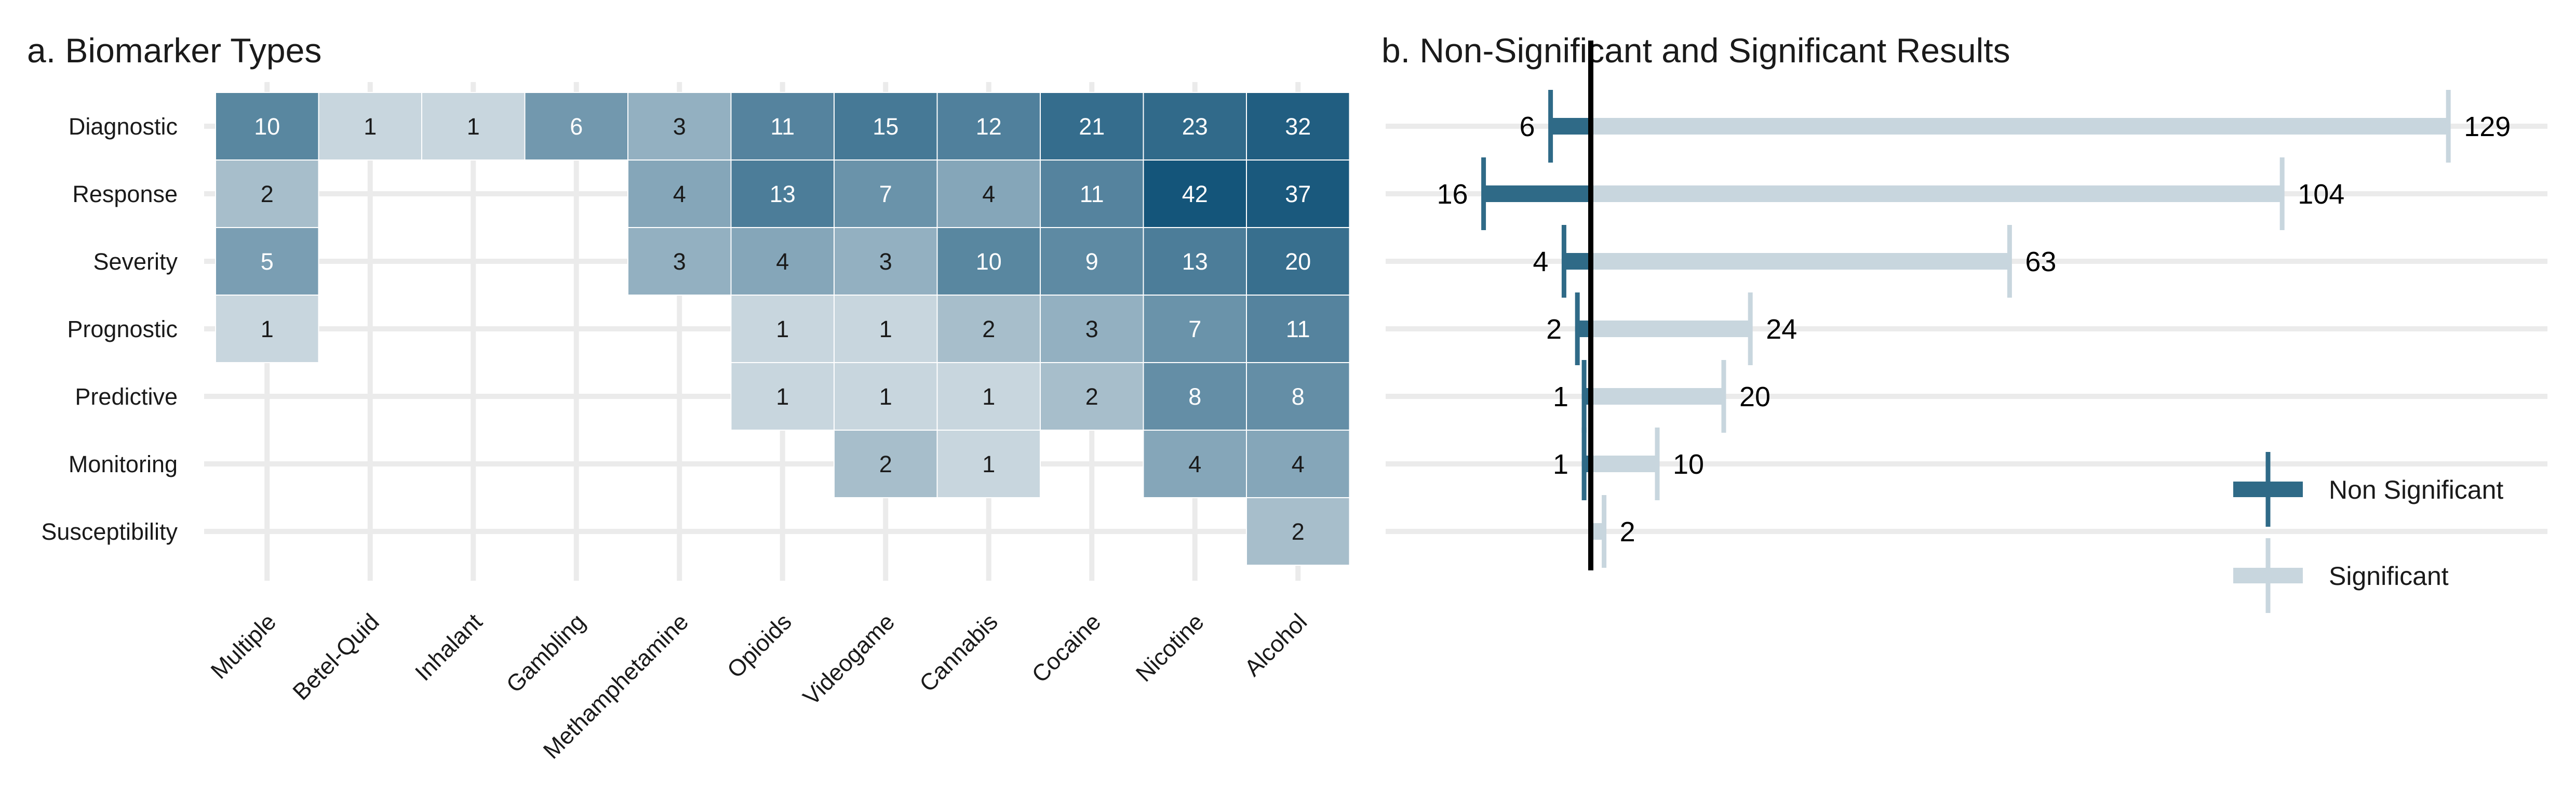 This screenshot has width=2576, height=787. Describe the element at coordinates (1626, 464) in the screenshot. I see `significant-bar-monitoring` at that location.